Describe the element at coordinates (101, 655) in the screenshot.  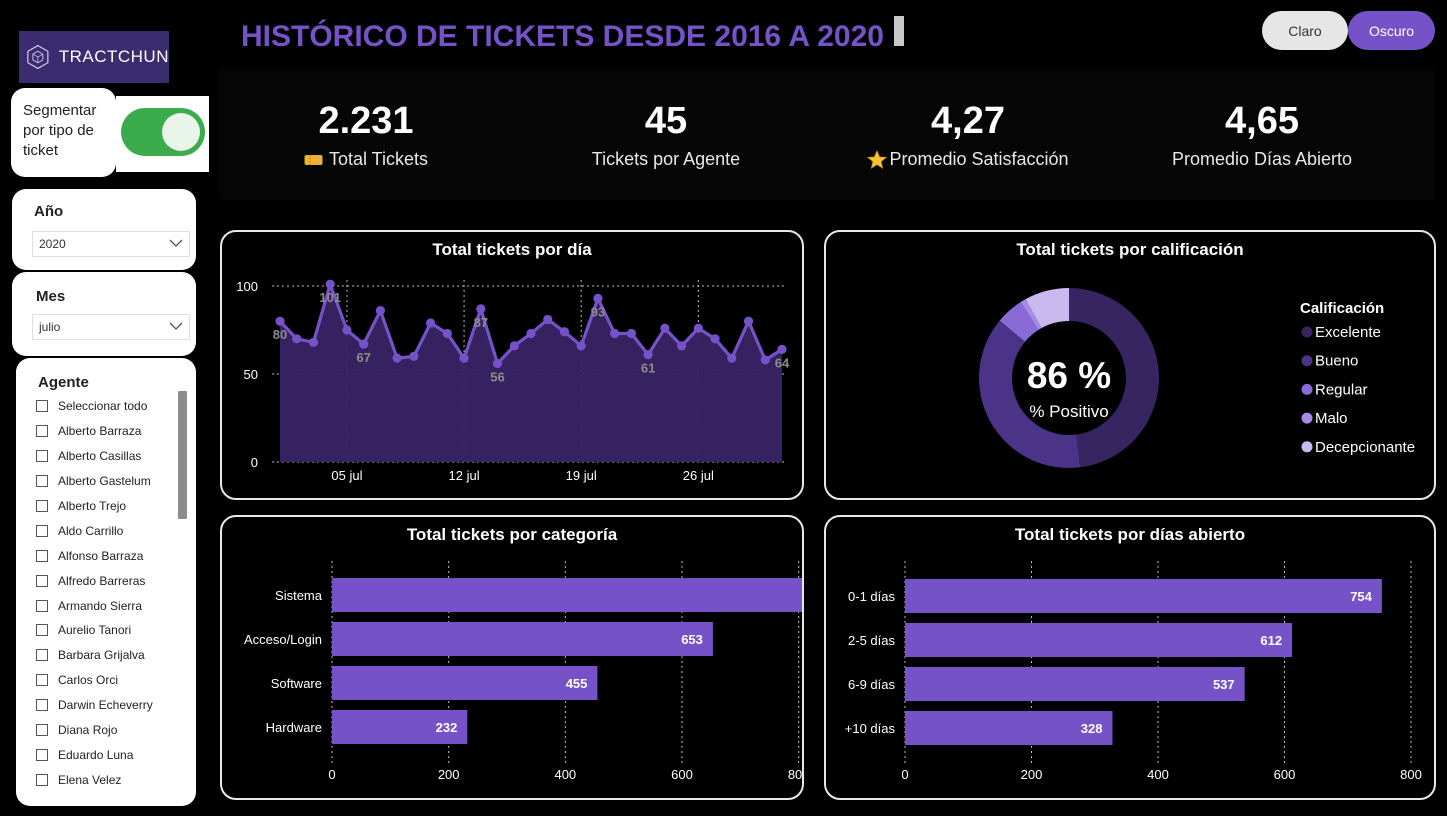
I see `agent-option-label: Barbara Grijalva` at that location.